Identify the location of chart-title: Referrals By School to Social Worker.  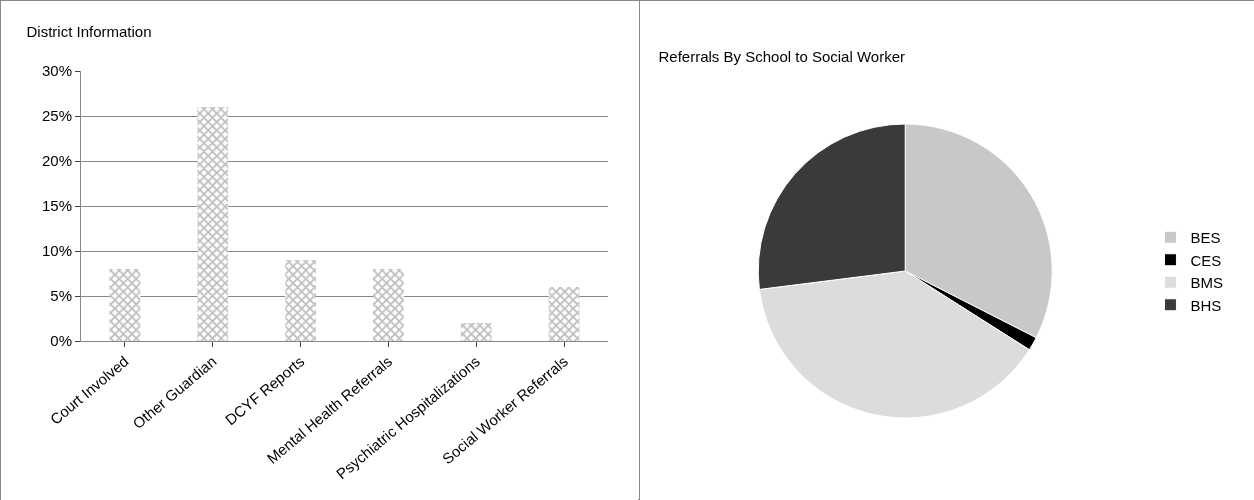
(781, 56).